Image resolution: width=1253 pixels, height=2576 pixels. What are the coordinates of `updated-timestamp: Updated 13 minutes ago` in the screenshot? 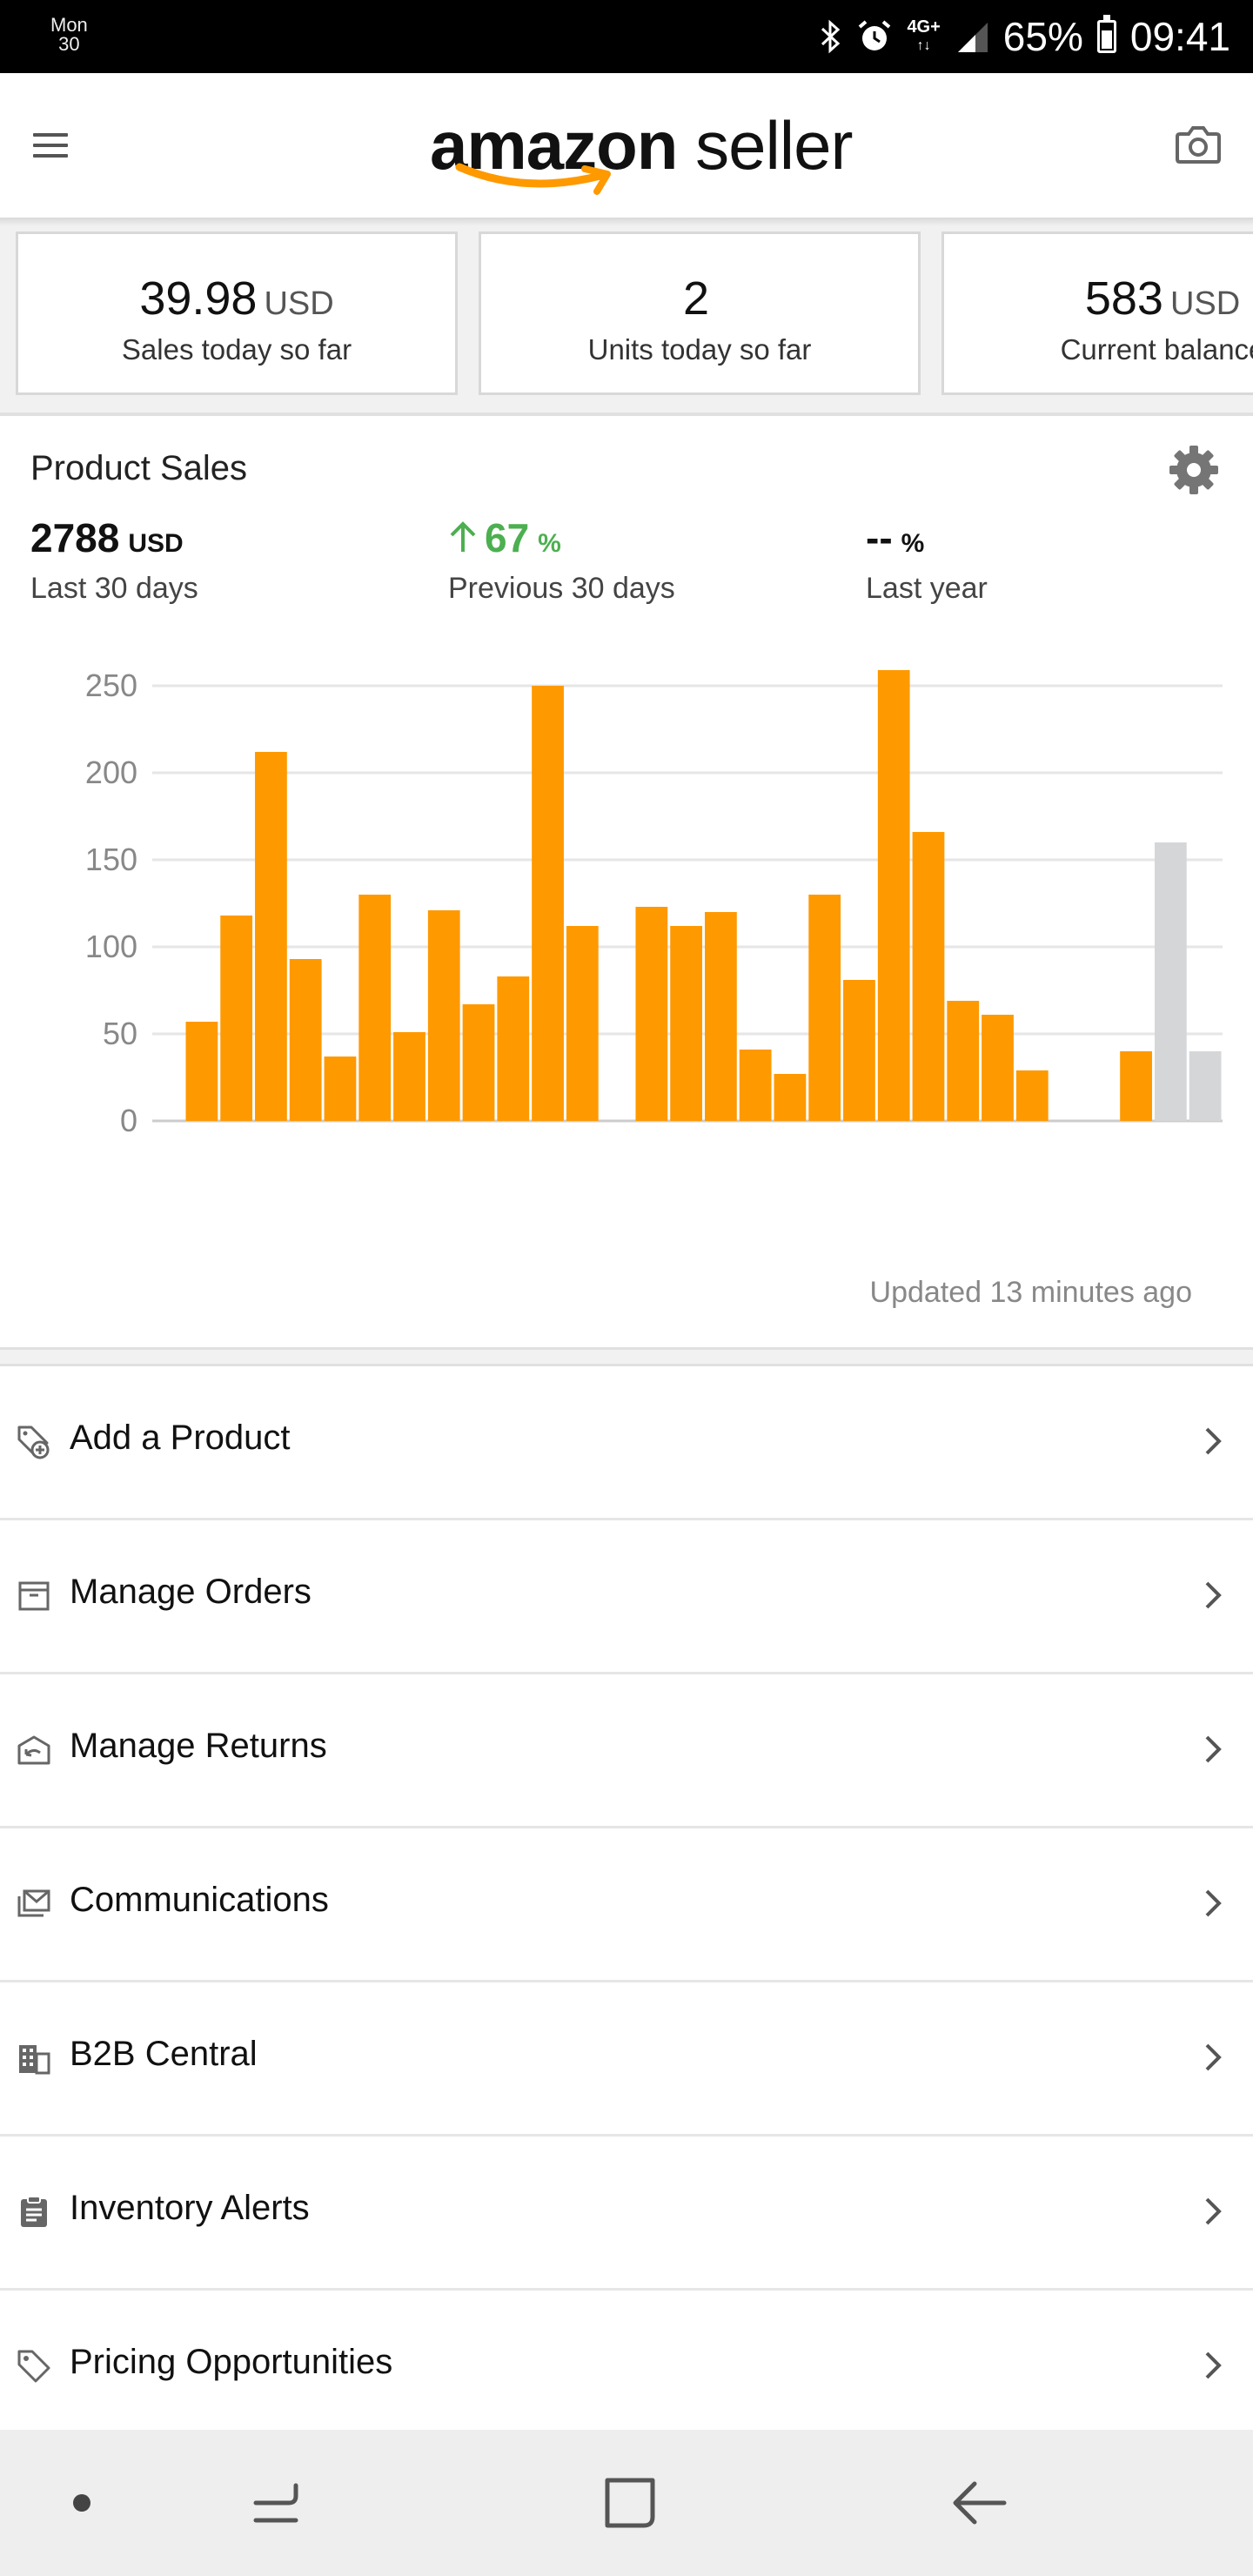 It's located at (1030, 1292).